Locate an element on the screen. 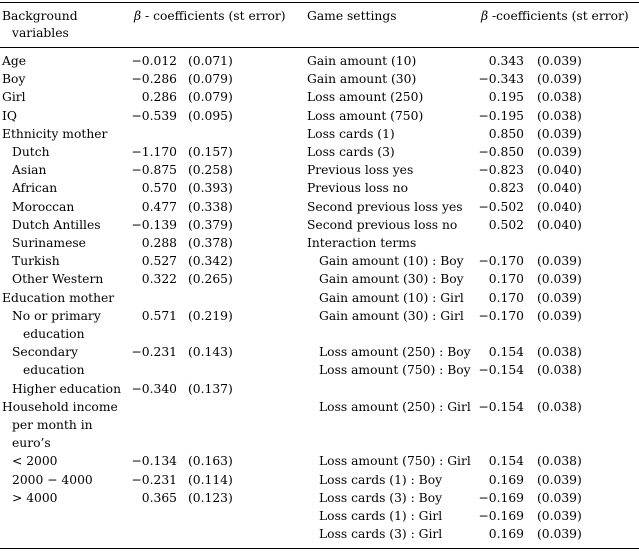 The image size is (639, 551). row-label: Boy is located at coordinates (14, 79).